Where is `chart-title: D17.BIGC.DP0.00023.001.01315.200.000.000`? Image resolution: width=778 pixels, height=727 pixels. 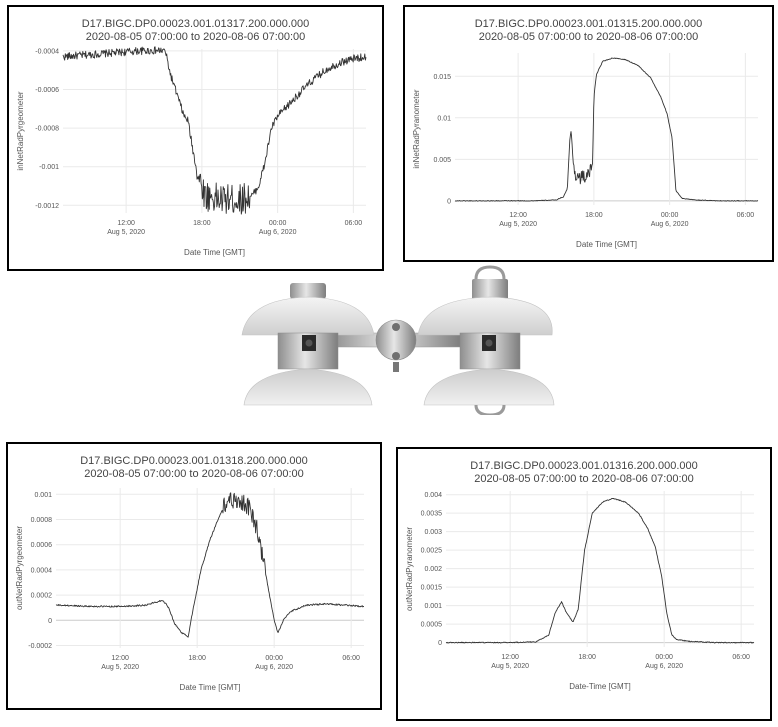
chart-title: D17.BIGC.DP0.00023.001.01315.200.000.000 is located at coordinates (589, 24).